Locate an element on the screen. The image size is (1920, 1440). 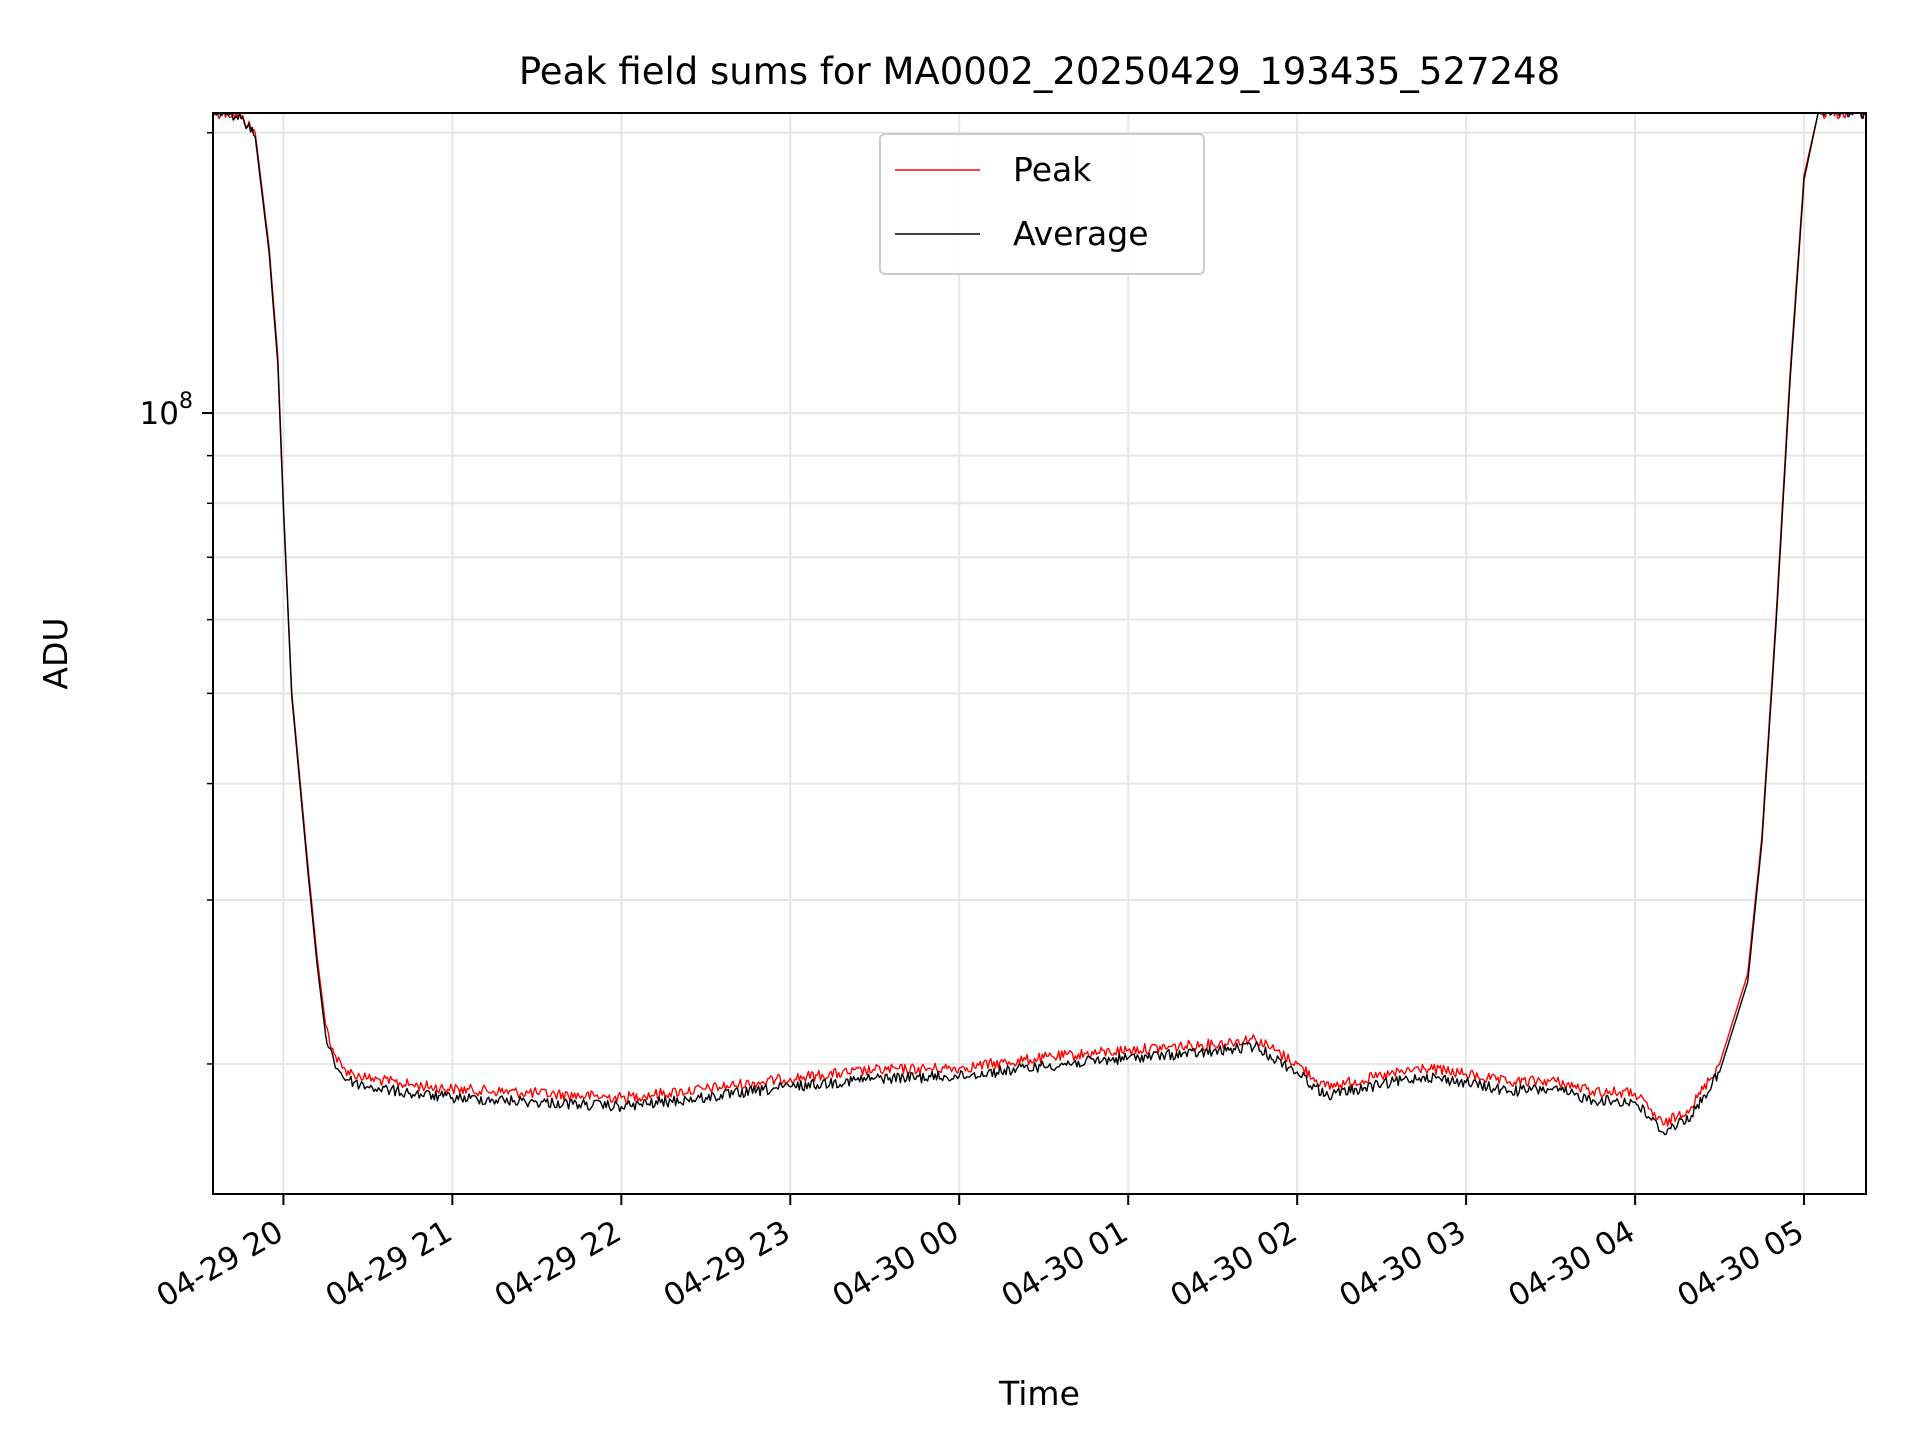
y-tick-label: 108 is located at coordinates (166, 410).